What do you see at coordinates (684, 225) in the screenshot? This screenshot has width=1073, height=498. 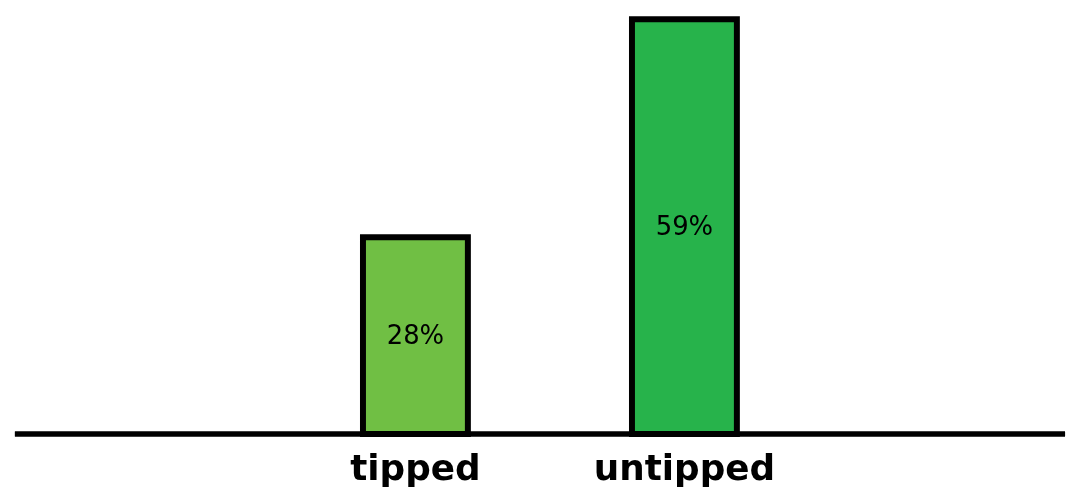 I see `data-label: 59%` at bounding box center [684, 225].